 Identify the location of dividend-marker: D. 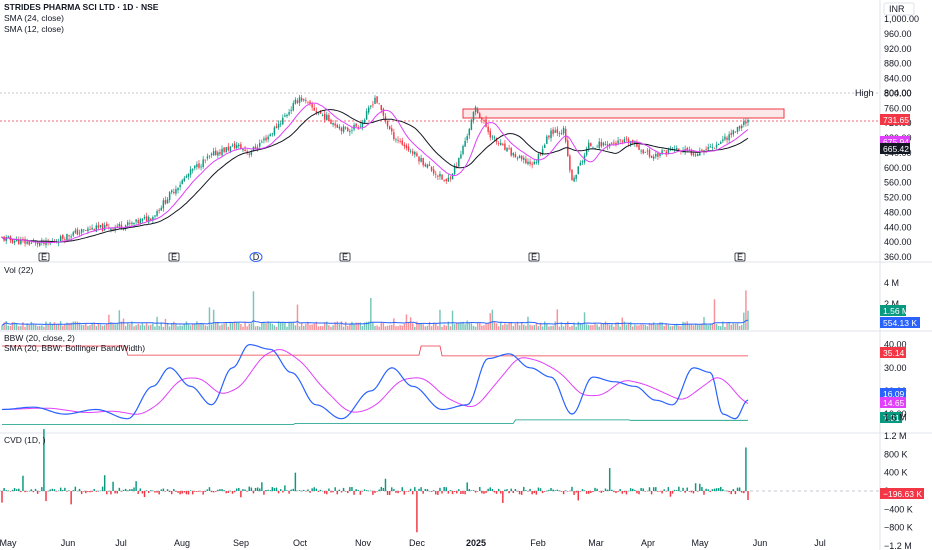
(256, 257).